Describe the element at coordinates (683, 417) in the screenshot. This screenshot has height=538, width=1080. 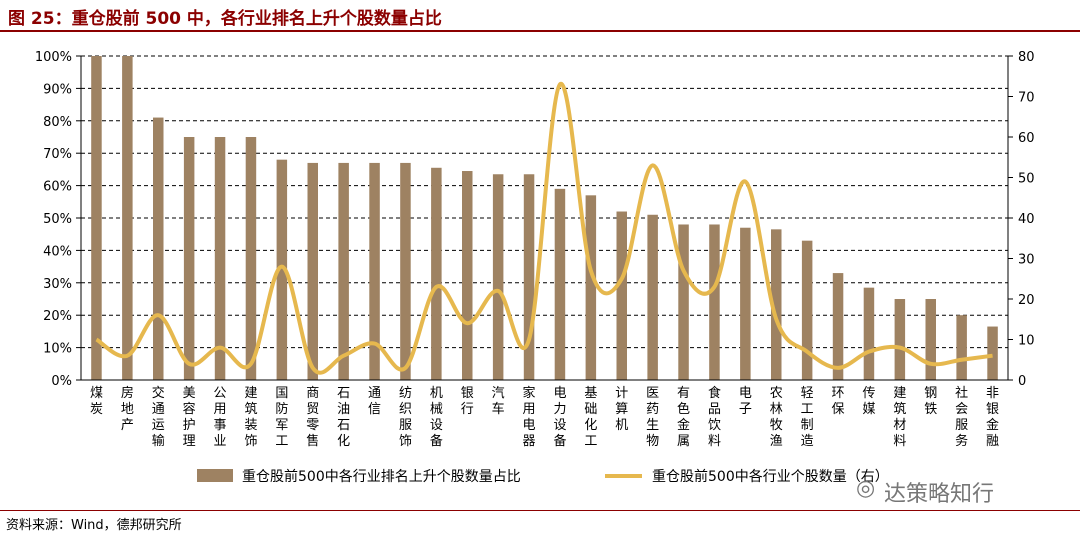
I see `x-tick-label: 有色金属` at that location.